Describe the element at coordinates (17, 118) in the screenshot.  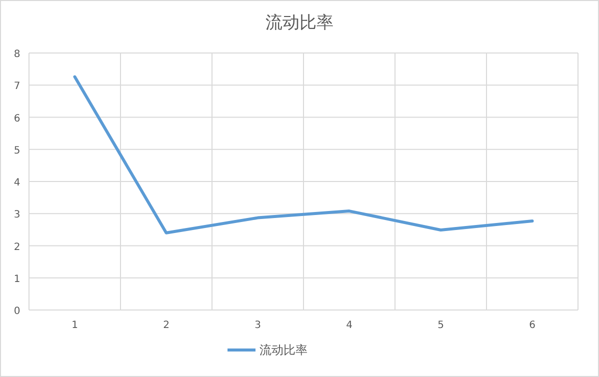
I see `y-tick-label: 6` at that location.